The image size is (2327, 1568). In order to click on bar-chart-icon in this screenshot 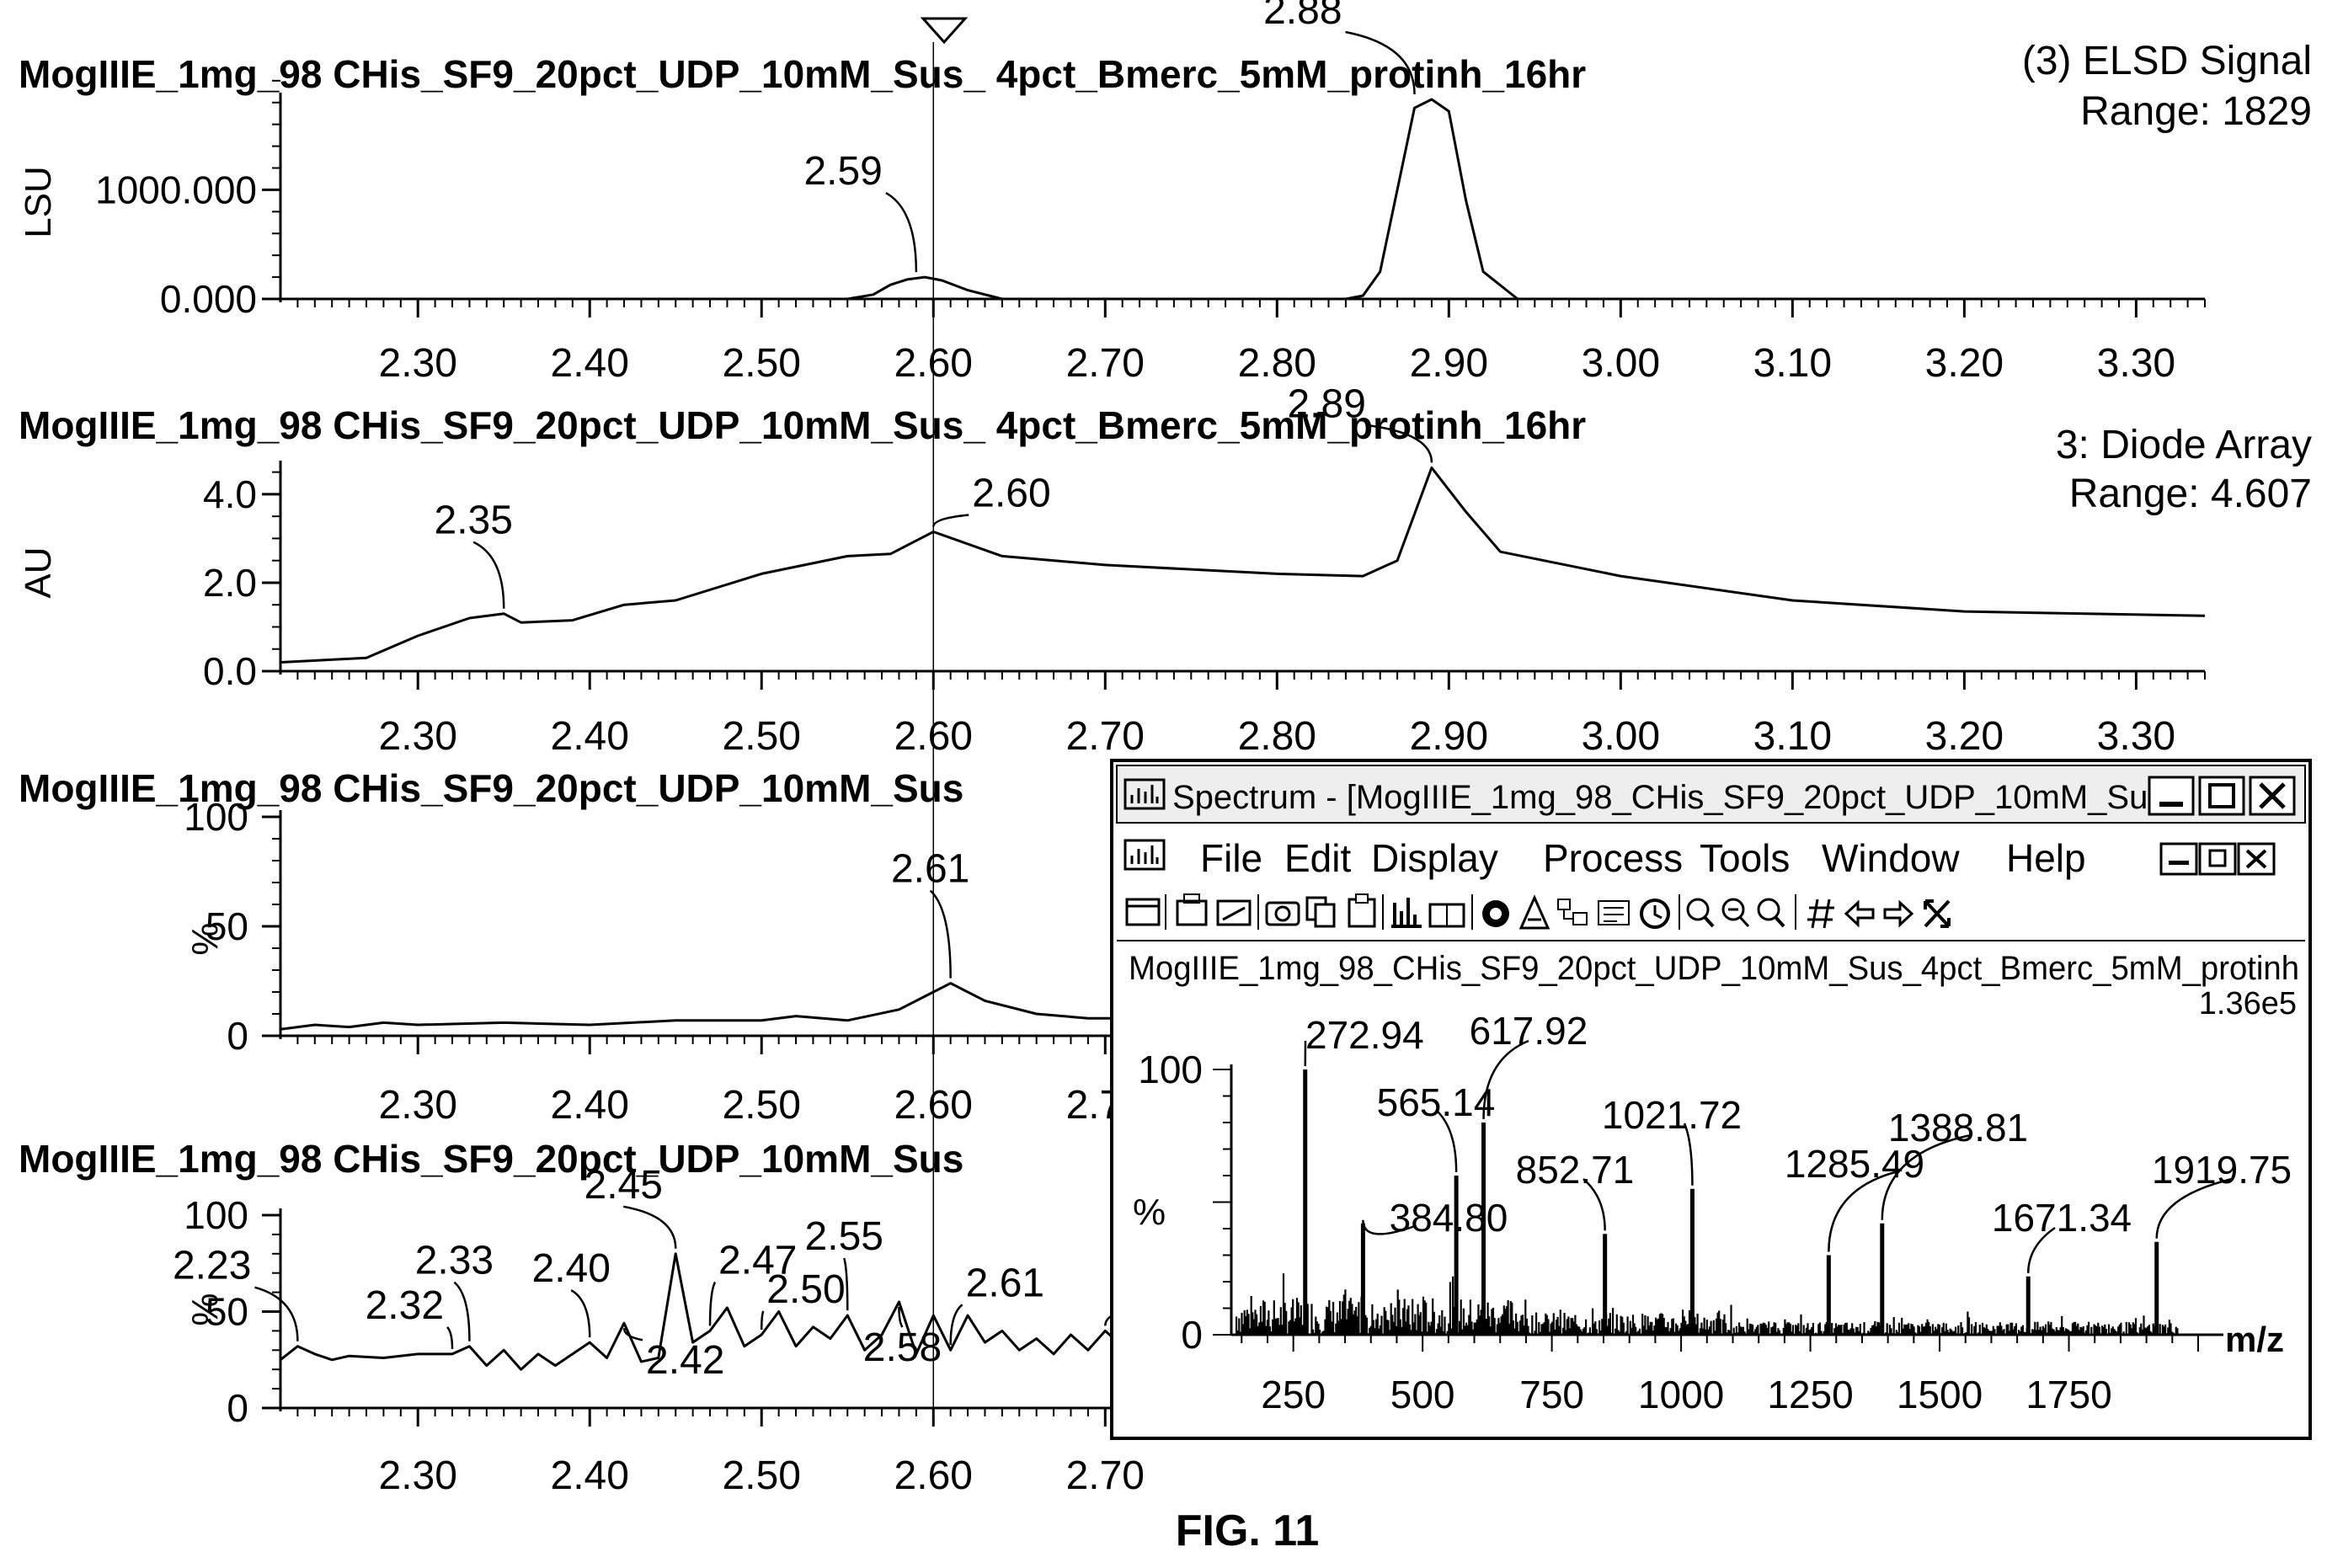, I will do `click(1406, 913)`.